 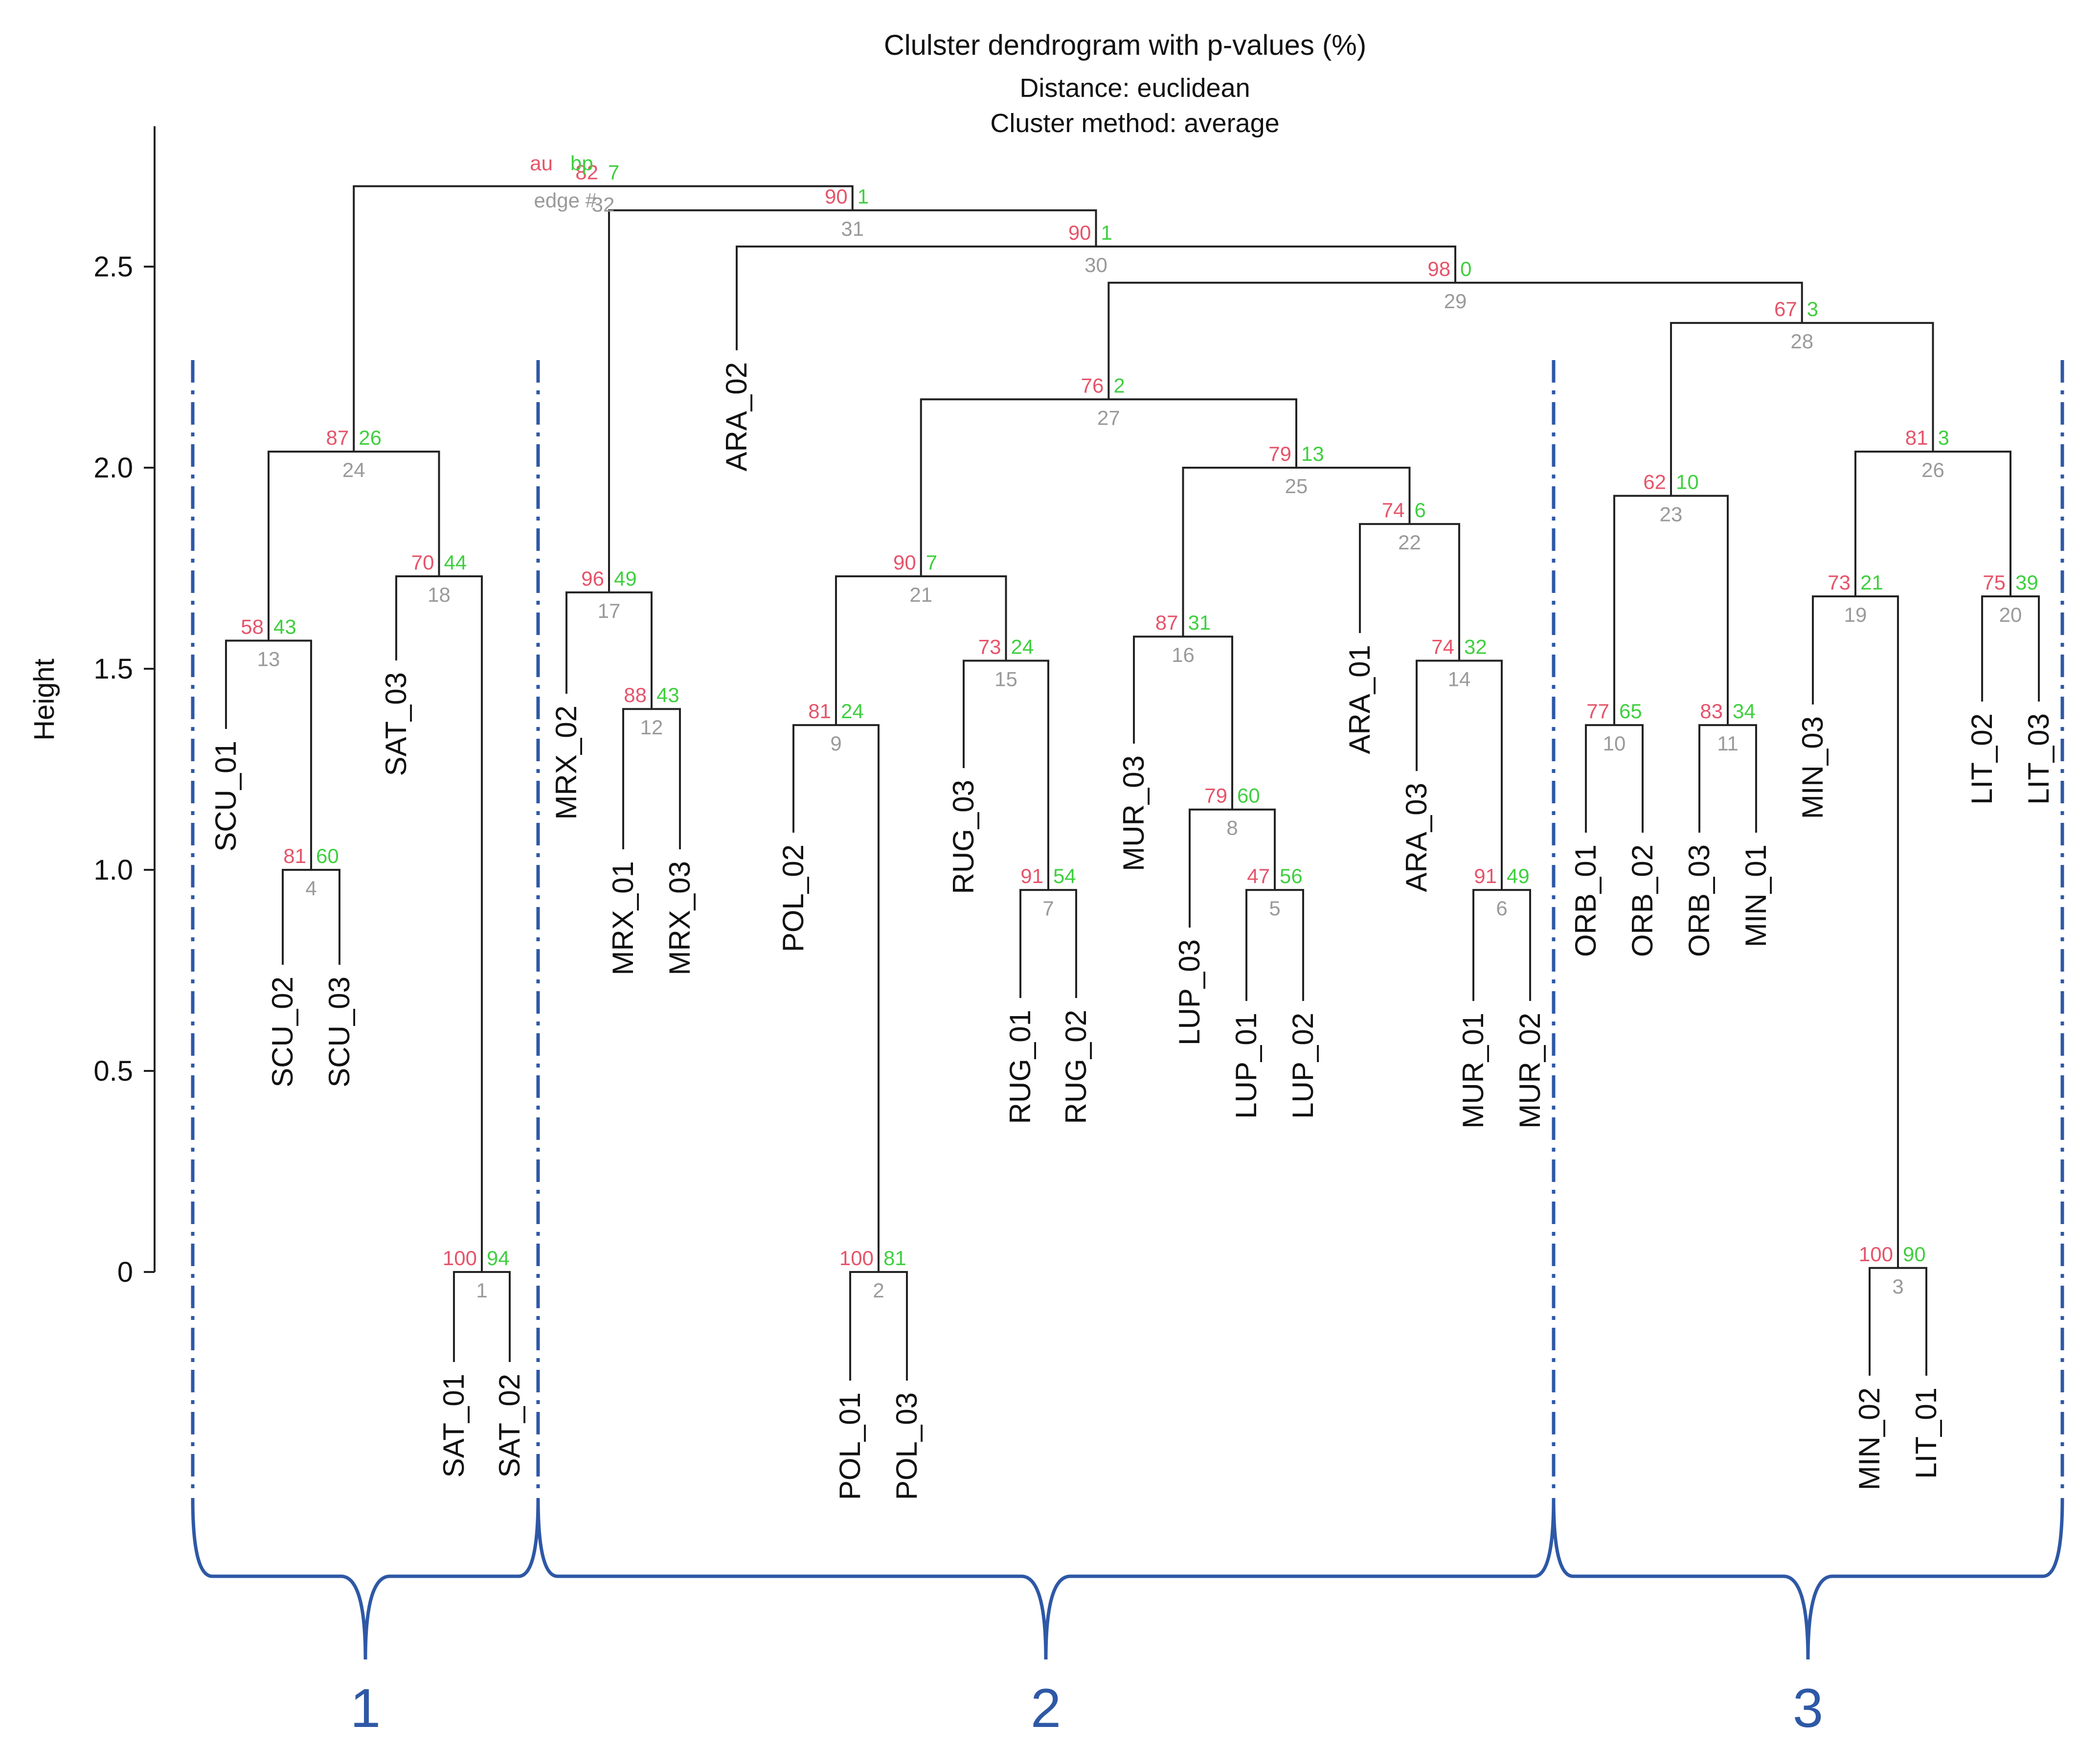 I want to click on leaf-label: RUG_03, so click(x=964, y=837).